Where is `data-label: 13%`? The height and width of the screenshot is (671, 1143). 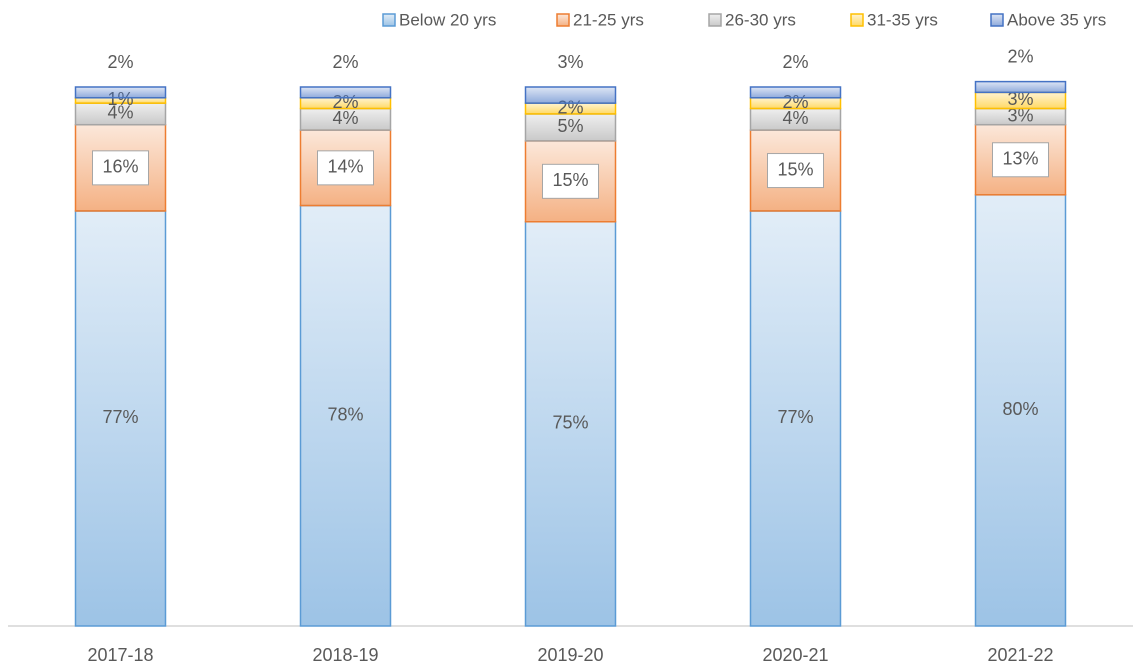
data-label: 13% is located at coordinates (1020, 159).